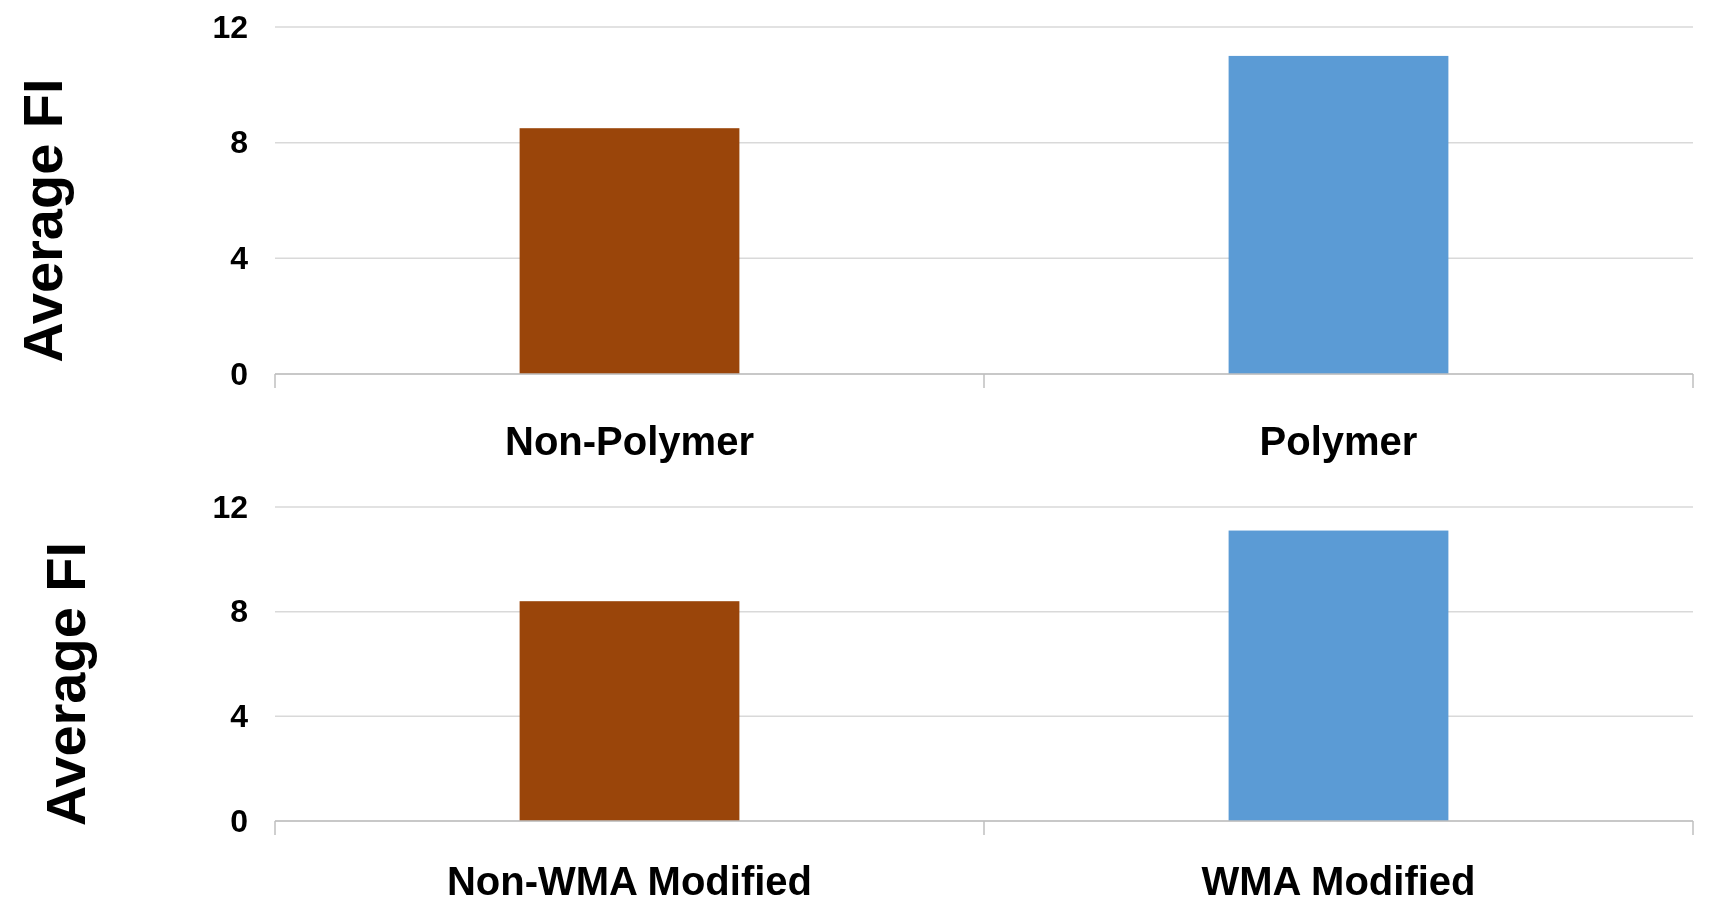 The width and height of the screenshot is (1718, 913). What do you see at coordinates (629, 441) in the screenshot?
I see `x-tick-label: Non-Polymer` at bounding box center [629, 441].